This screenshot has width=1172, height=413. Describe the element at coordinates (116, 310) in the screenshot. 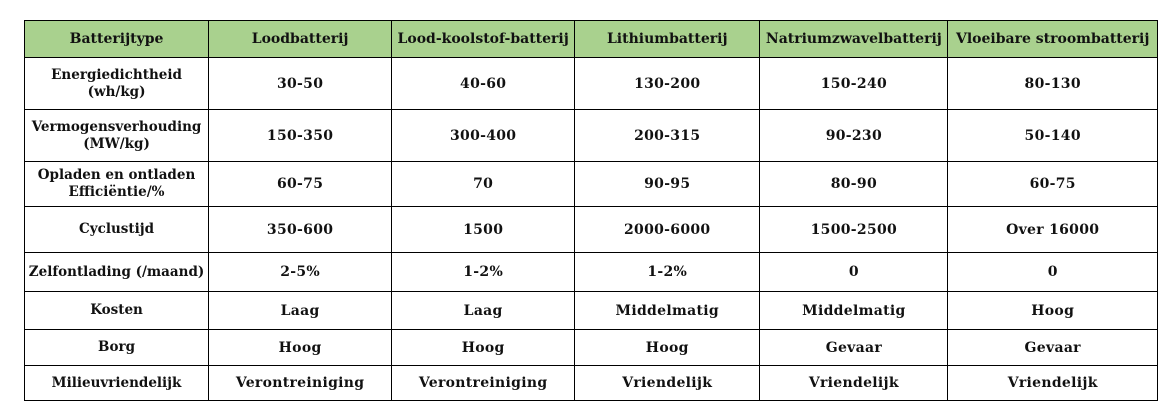

I see `row-label: Kosten` at that location.